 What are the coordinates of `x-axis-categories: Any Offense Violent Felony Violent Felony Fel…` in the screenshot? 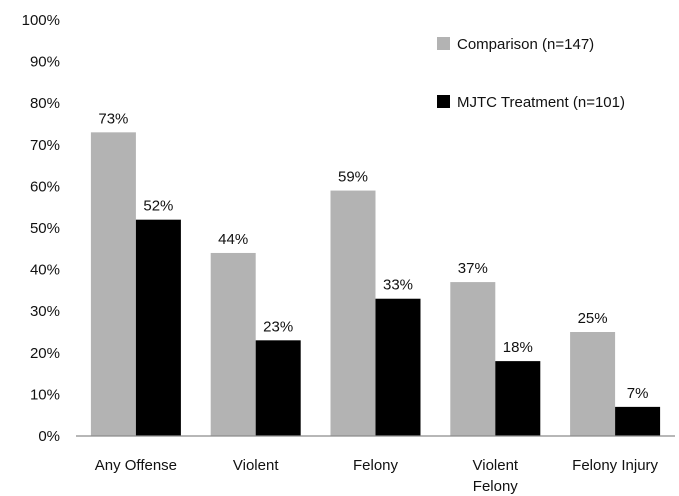 It's located at (377, 476).